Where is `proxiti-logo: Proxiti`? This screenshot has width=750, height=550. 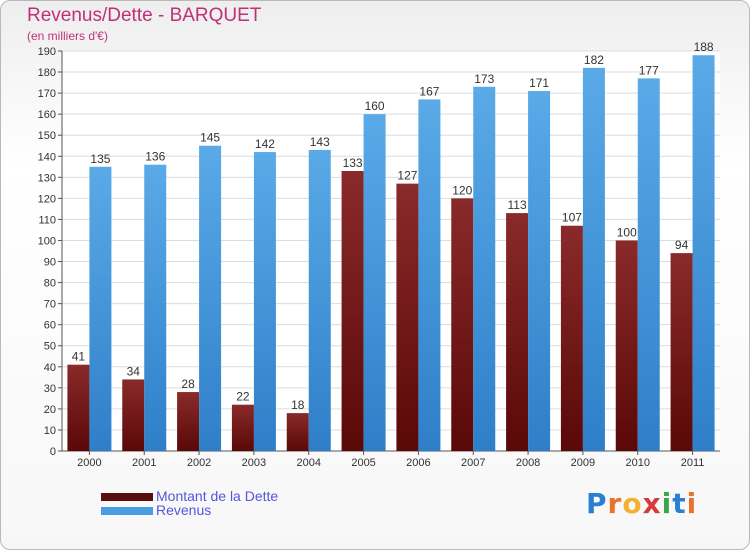
proxiti-logo: Proxiti is located at coordinates (641, 503).